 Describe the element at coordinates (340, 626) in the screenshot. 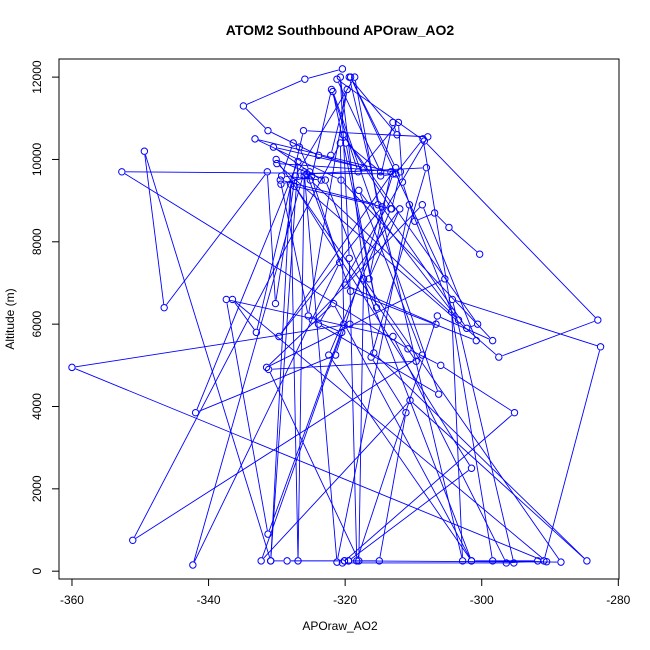

I see `x-axis-label: APOraw_AO2` at that location.